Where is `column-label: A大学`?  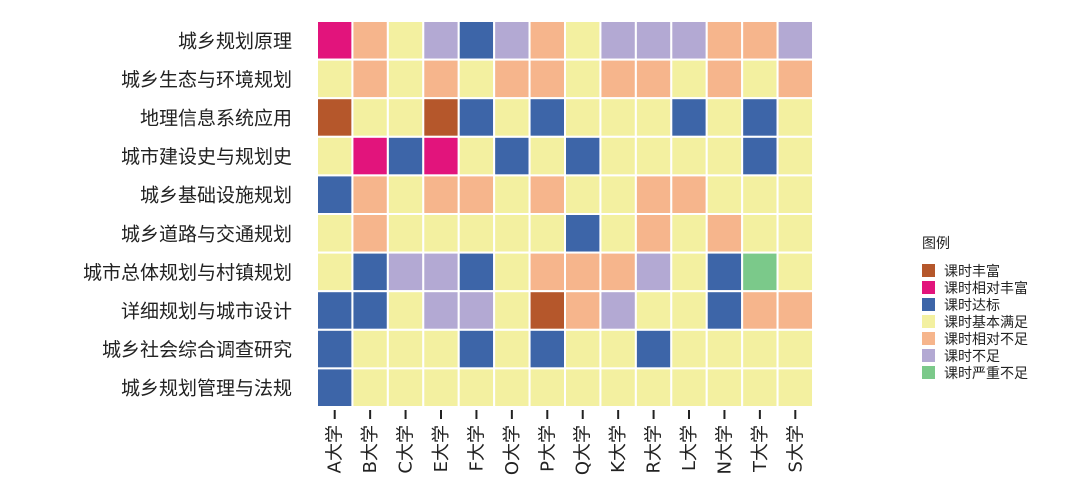 column-label: A大学 is located at coordinates (335, 449).